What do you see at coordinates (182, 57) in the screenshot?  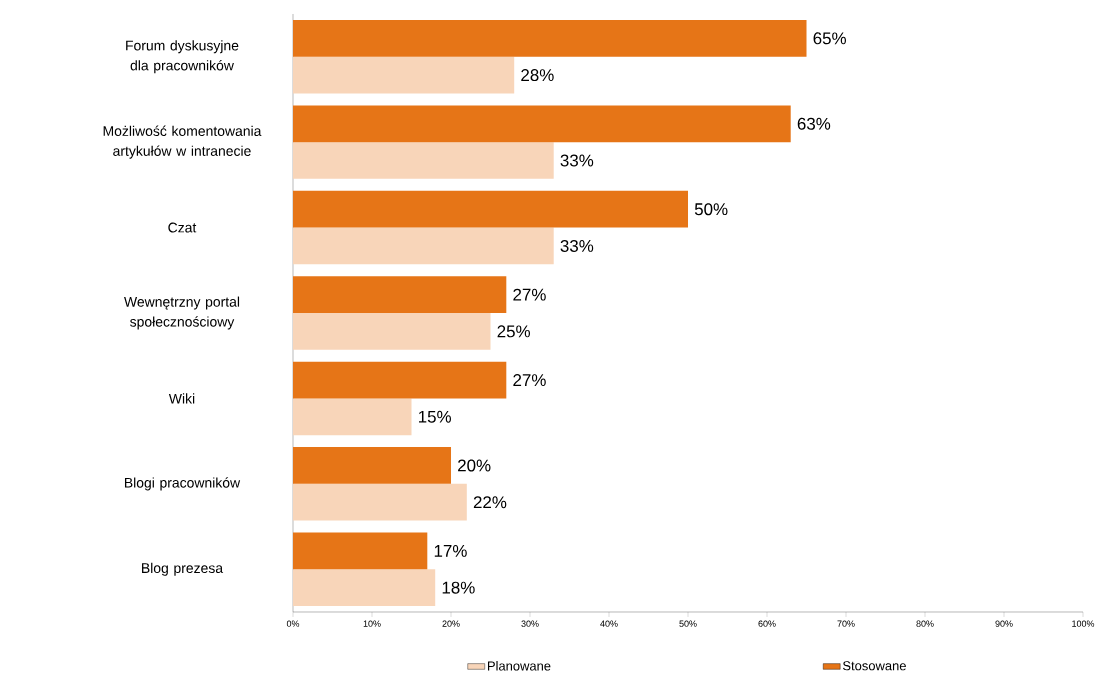 I see `y-tick-label: Forum dyskusyjne dla pracowników` at bounding box center [182, 57].